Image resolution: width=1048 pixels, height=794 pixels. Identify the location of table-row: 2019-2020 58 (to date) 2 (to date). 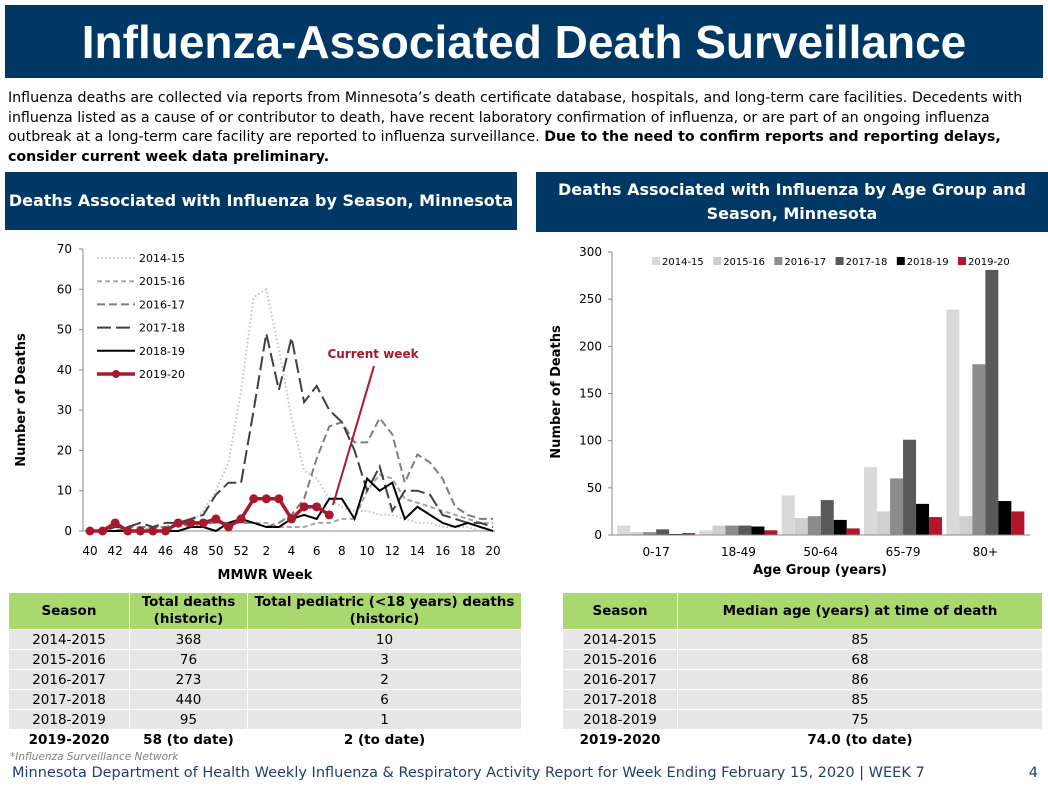
(265, 739).